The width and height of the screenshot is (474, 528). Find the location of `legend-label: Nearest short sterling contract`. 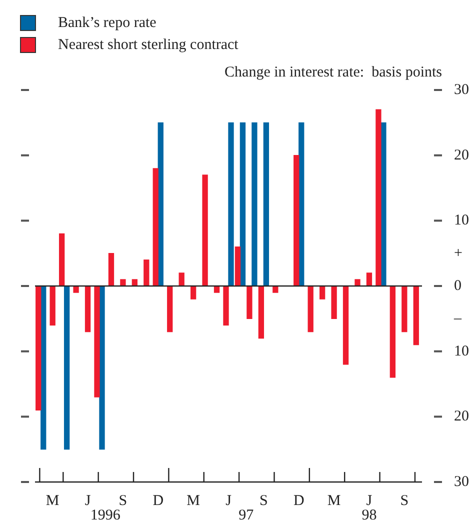

legend-label: Nearest short sterling contract is located at coordinates (148, 45).